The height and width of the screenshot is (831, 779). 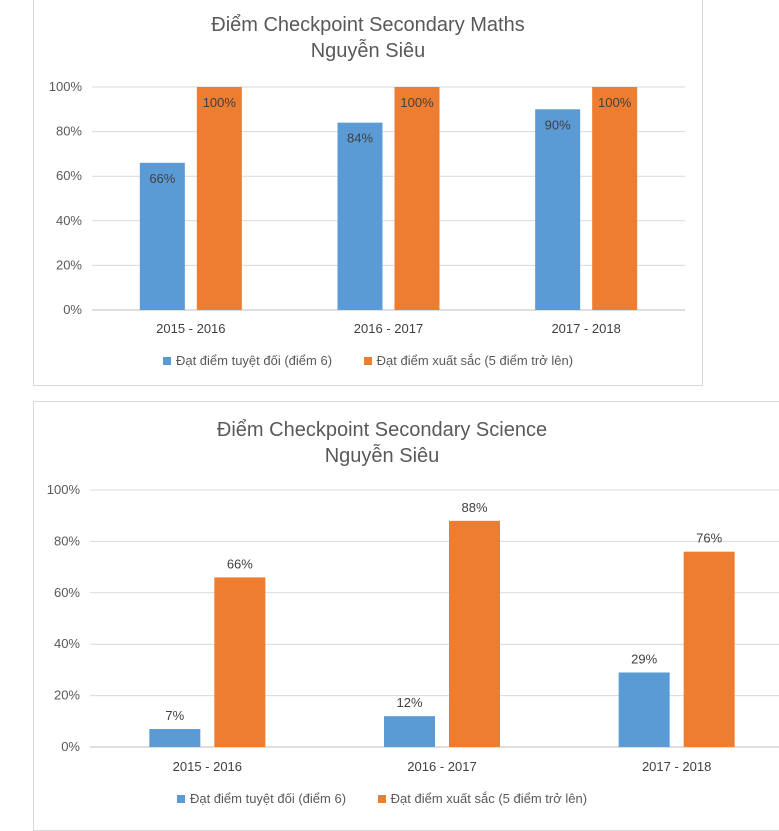 What do you see at coordinates (240, 563) in the screenshot?
I see `science-data-label: 66%` at bounding box center [240, 563].